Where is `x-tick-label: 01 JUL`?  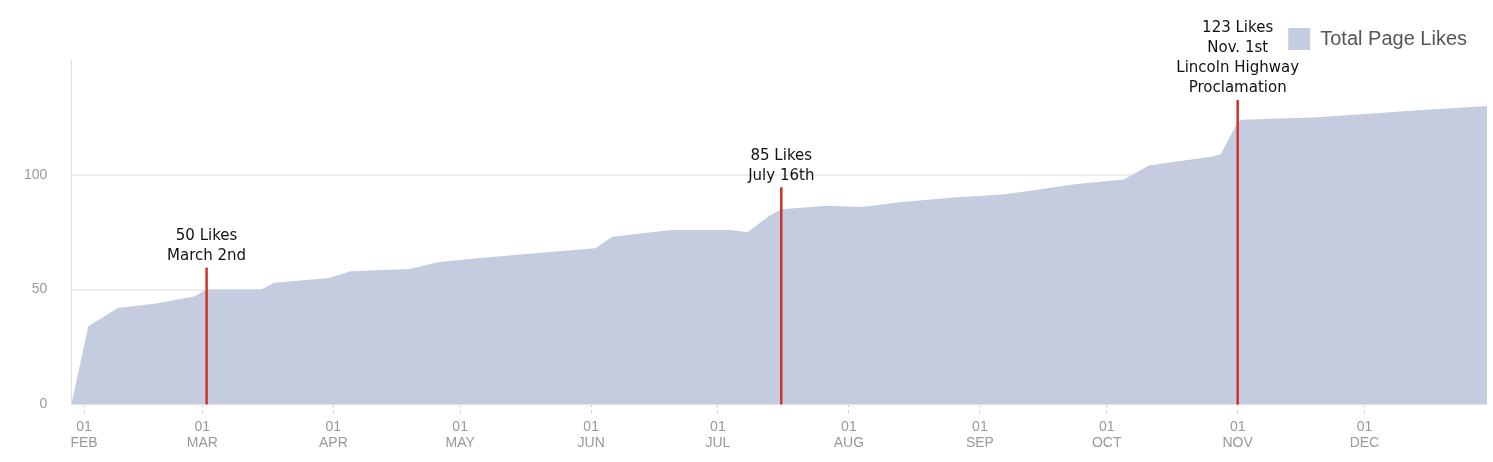 x-tick-label: 01 JUL is located at coordinates (718, 434).